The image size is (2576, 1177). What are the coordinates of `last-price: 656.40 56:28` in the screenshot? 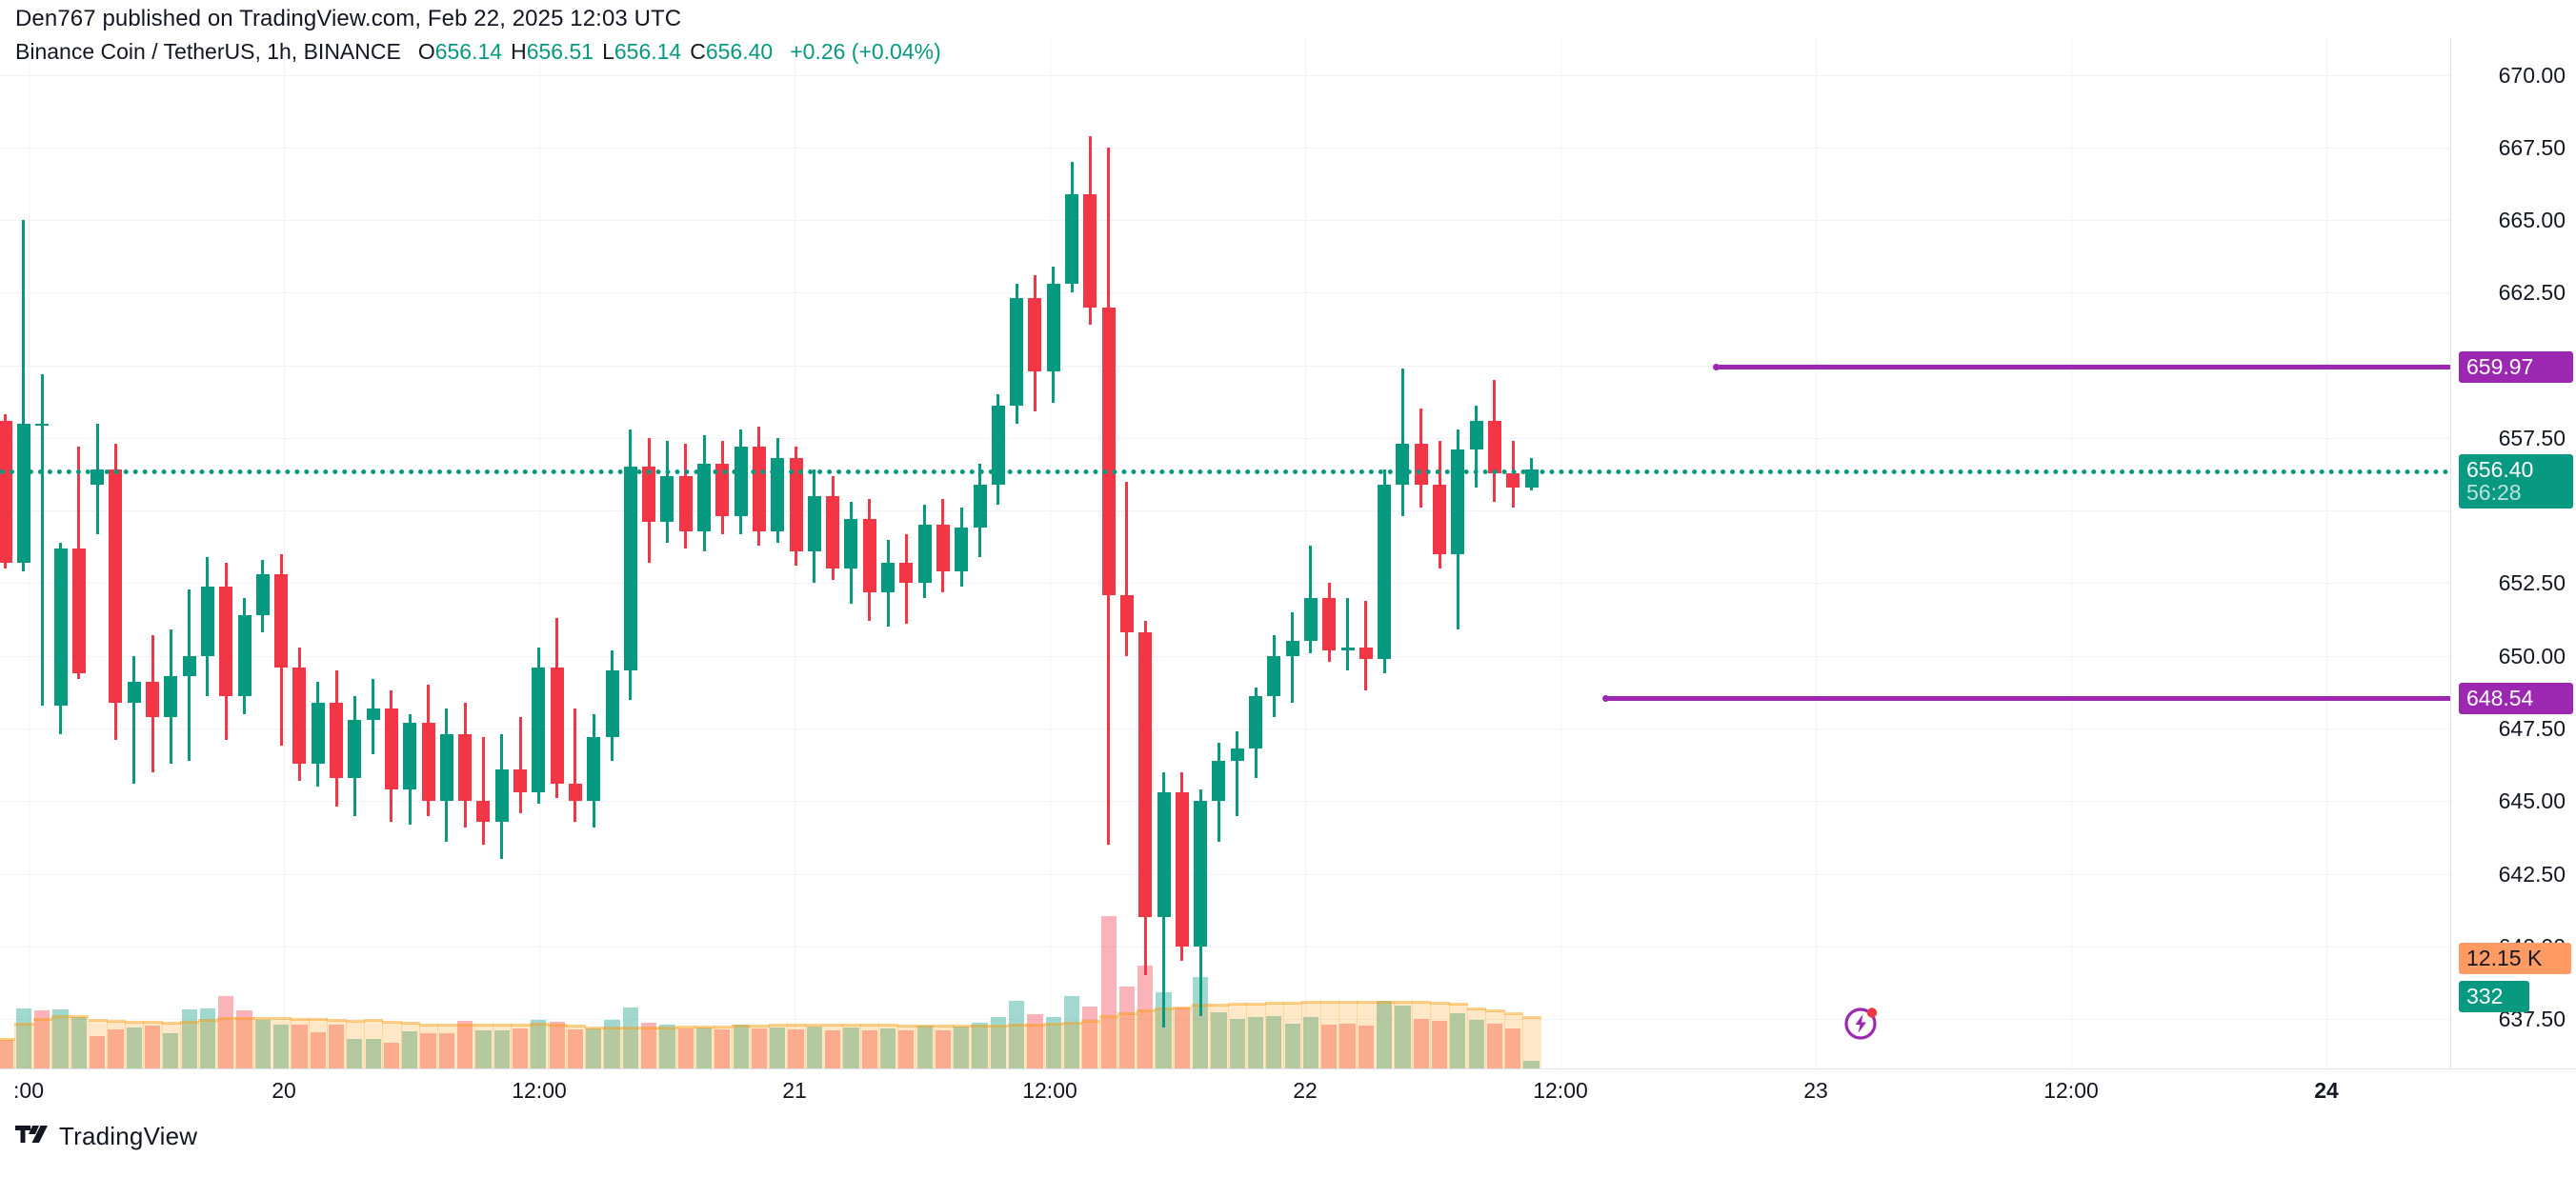 It's located at (2516, 481).